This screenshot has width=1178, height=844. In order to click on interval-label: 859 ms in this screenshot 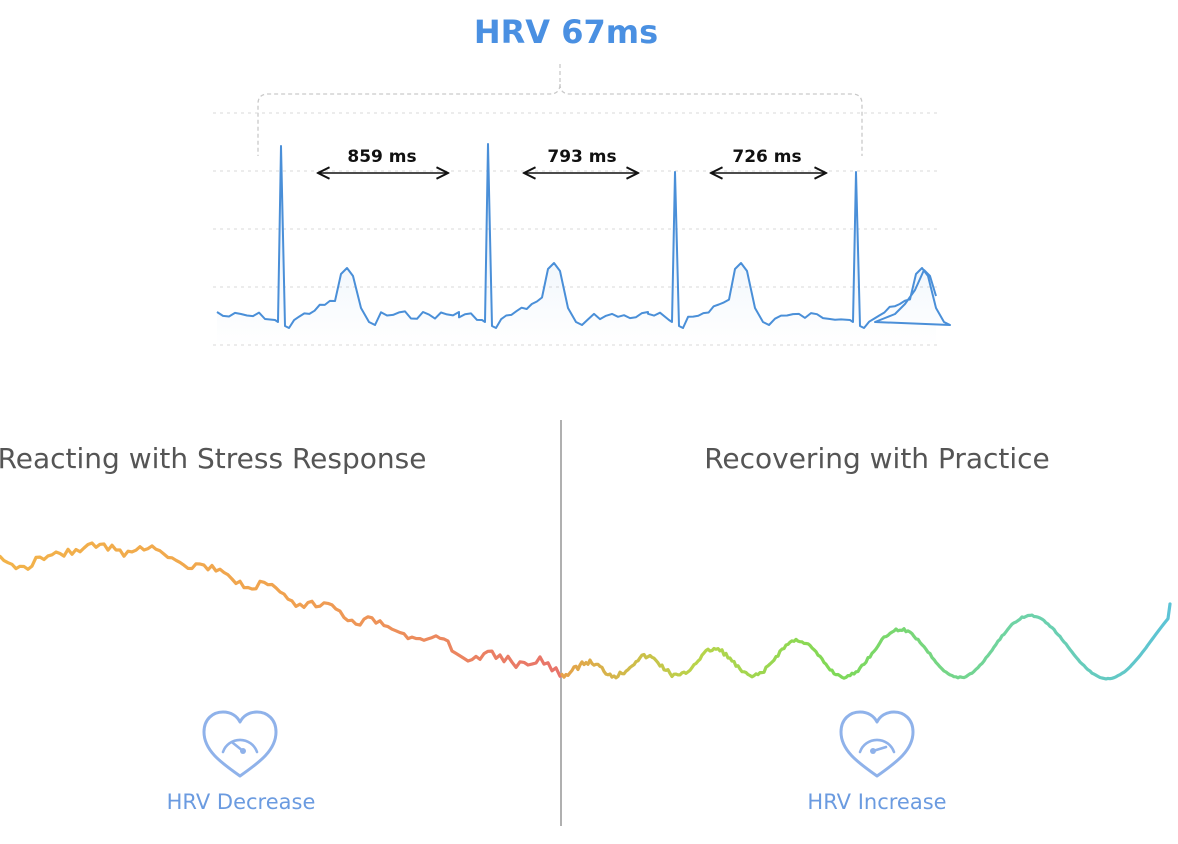, I will do `click(381, 157)`.